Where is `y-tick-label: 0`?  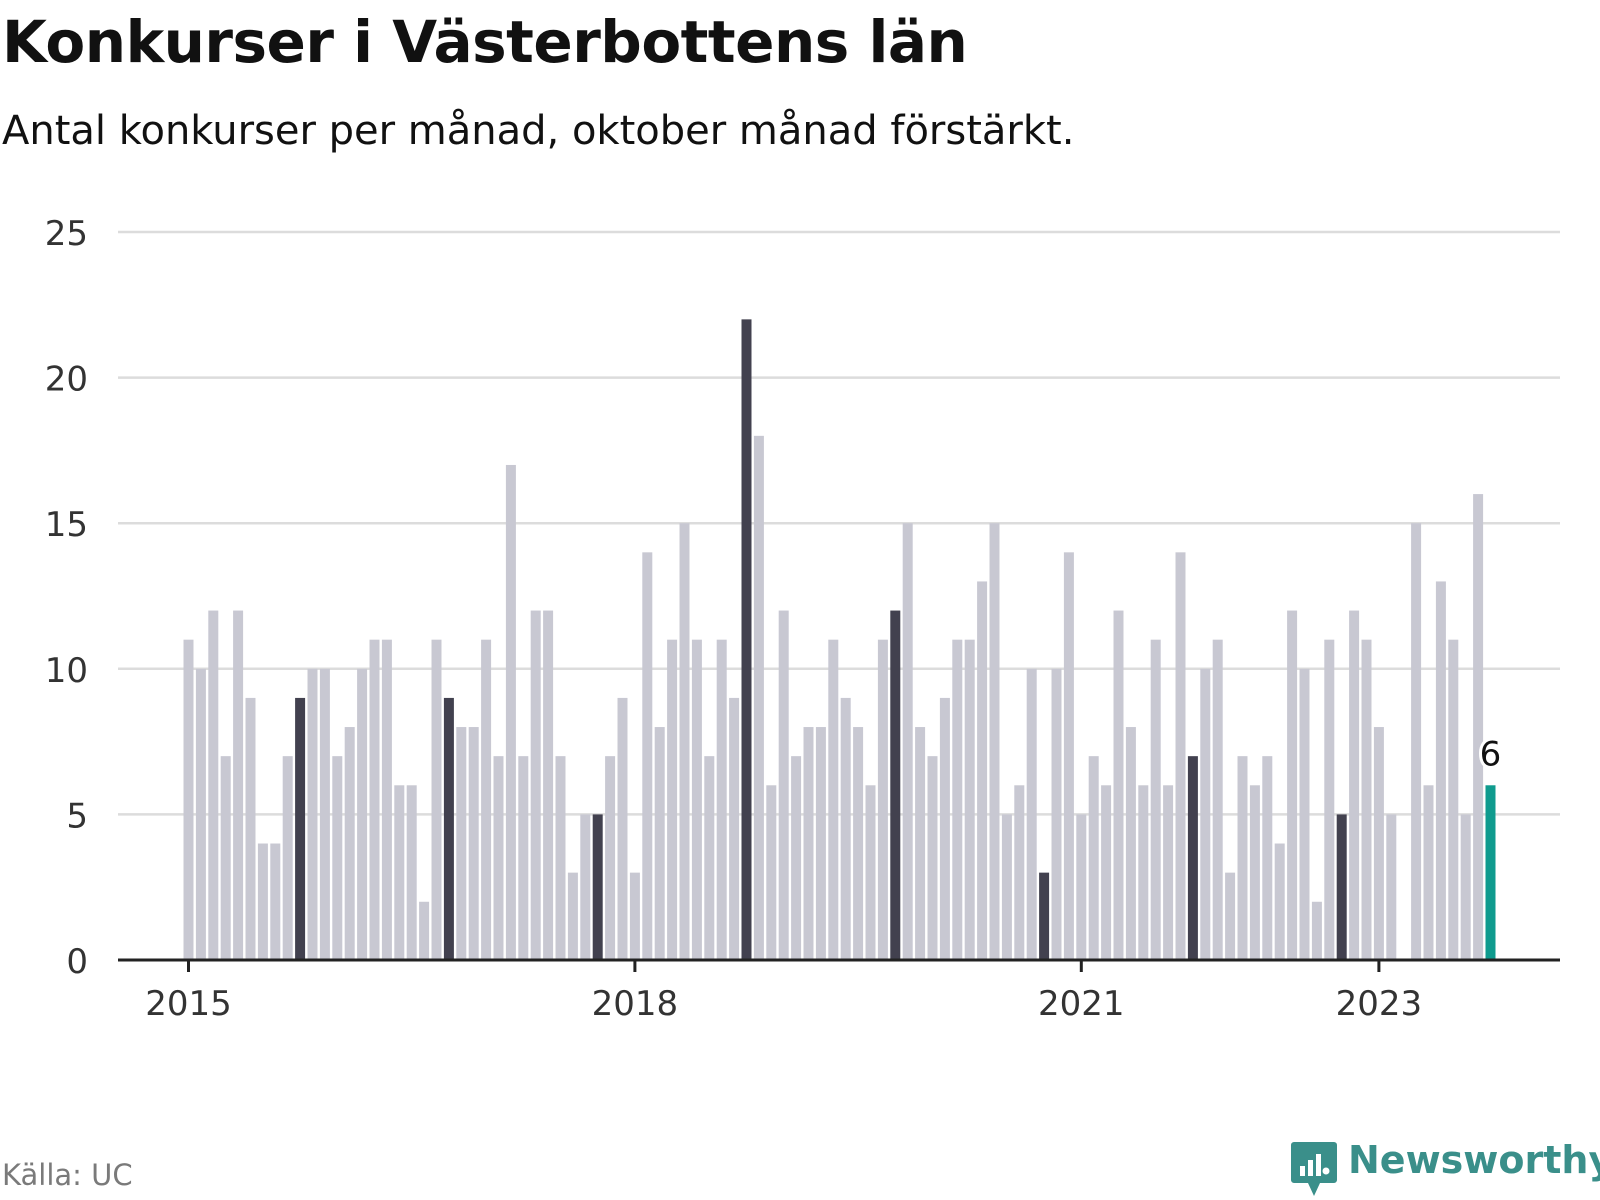 y-tick-label: 0 is located at coordinates (77, 962).